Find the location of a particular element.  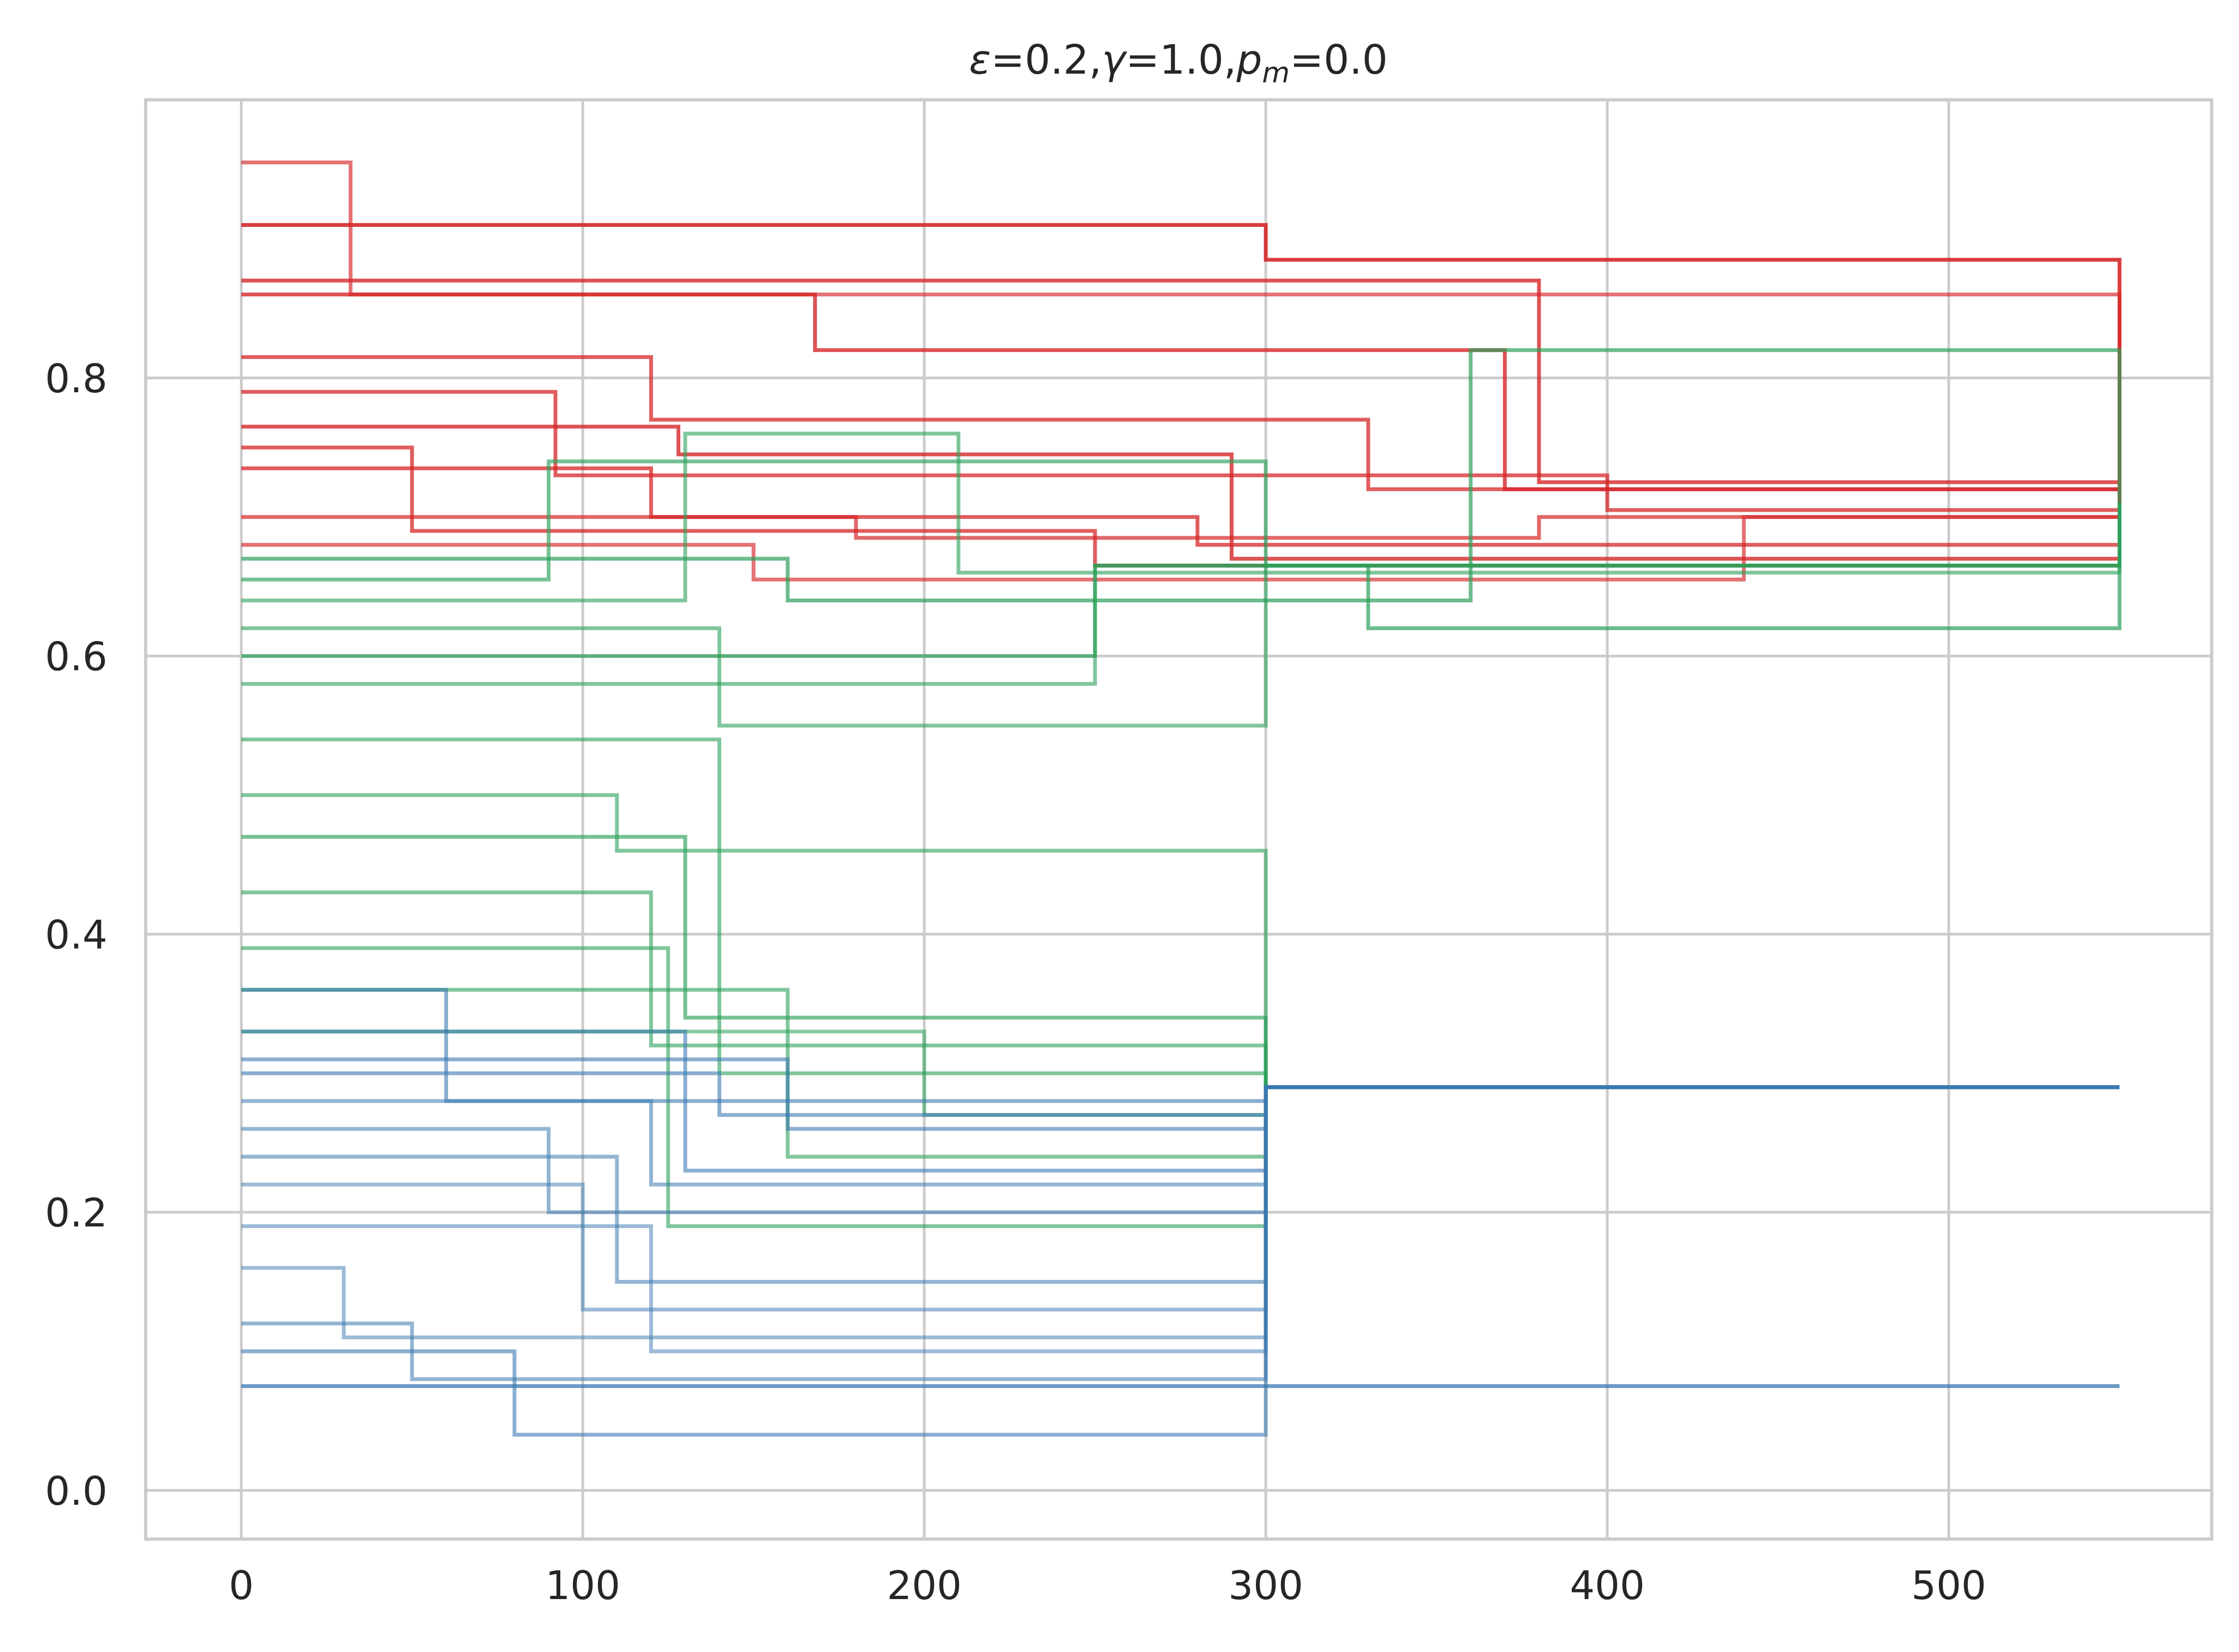

title-part-4: p is located at coordinates (1249, 60).